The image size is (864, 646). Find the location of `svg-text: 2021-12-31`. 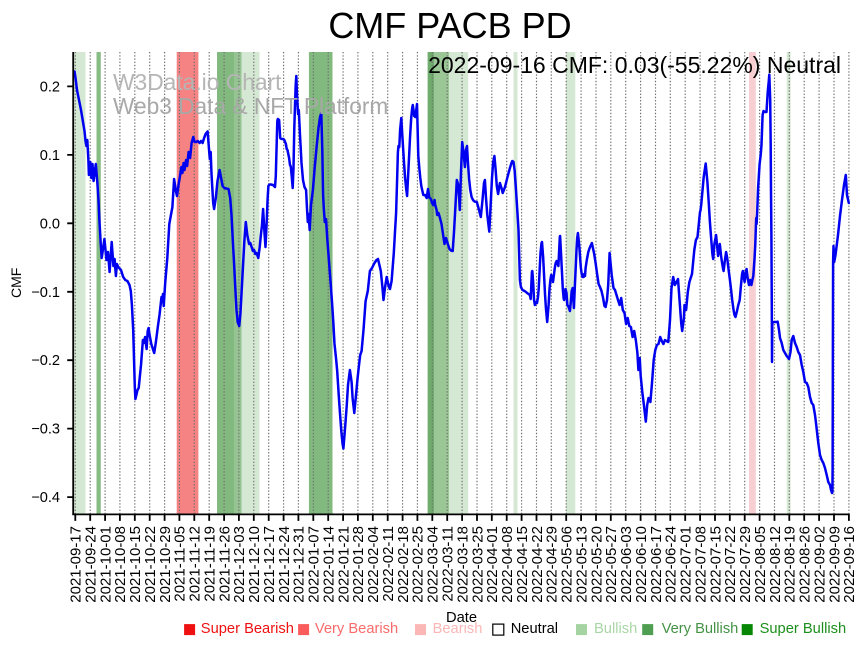

svg-text: 2021-12-31 is located at coordinates (299, 564).